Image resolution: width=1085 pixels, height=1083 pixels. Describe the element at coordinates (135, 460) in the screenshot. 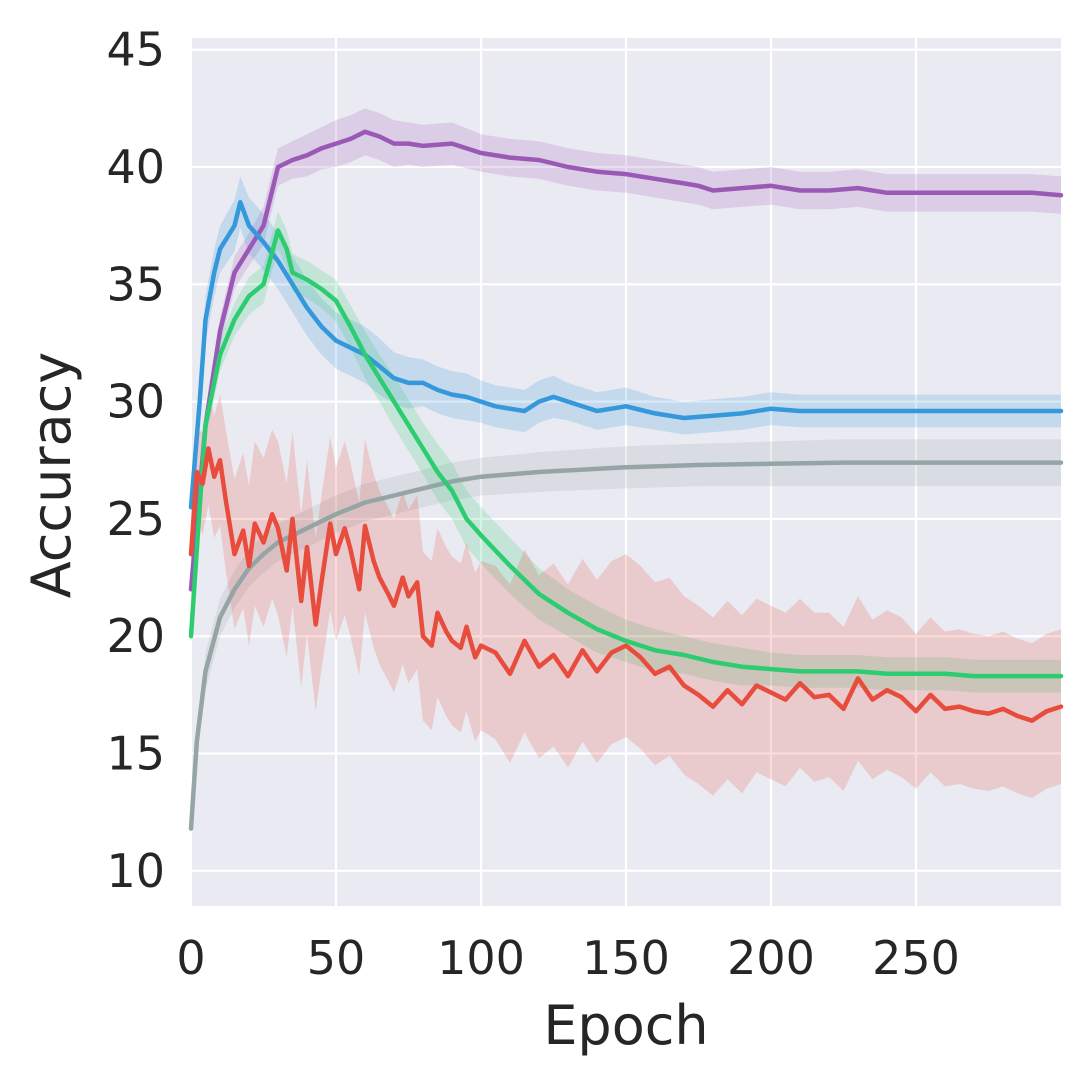

I see `y-axis-ticks: 10 15 20 25 30 35 40 45` at that location.